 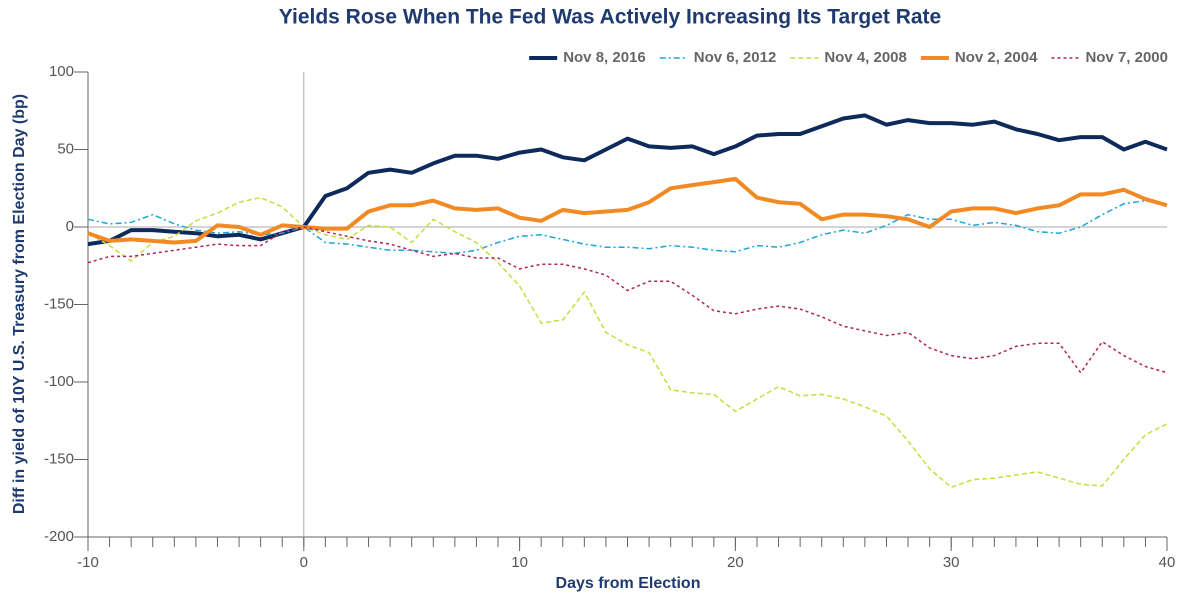 I want to click on y-tick-label: 100, so click(x=61, y=71).